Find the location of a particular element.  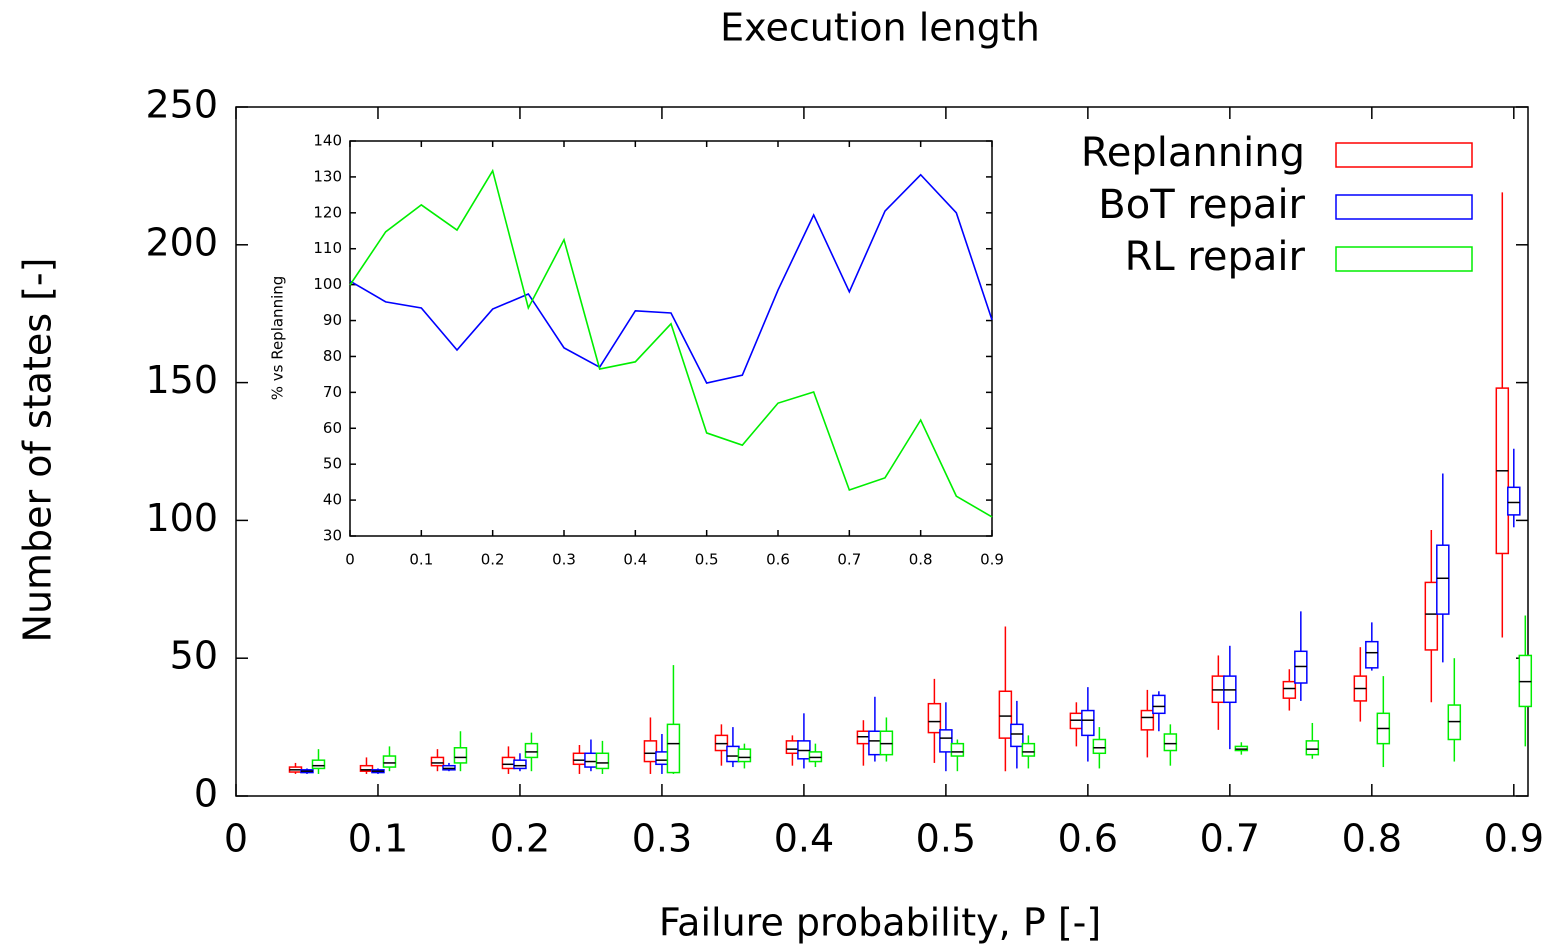

chart-title: Execution length is located at coordinates (880, 28).